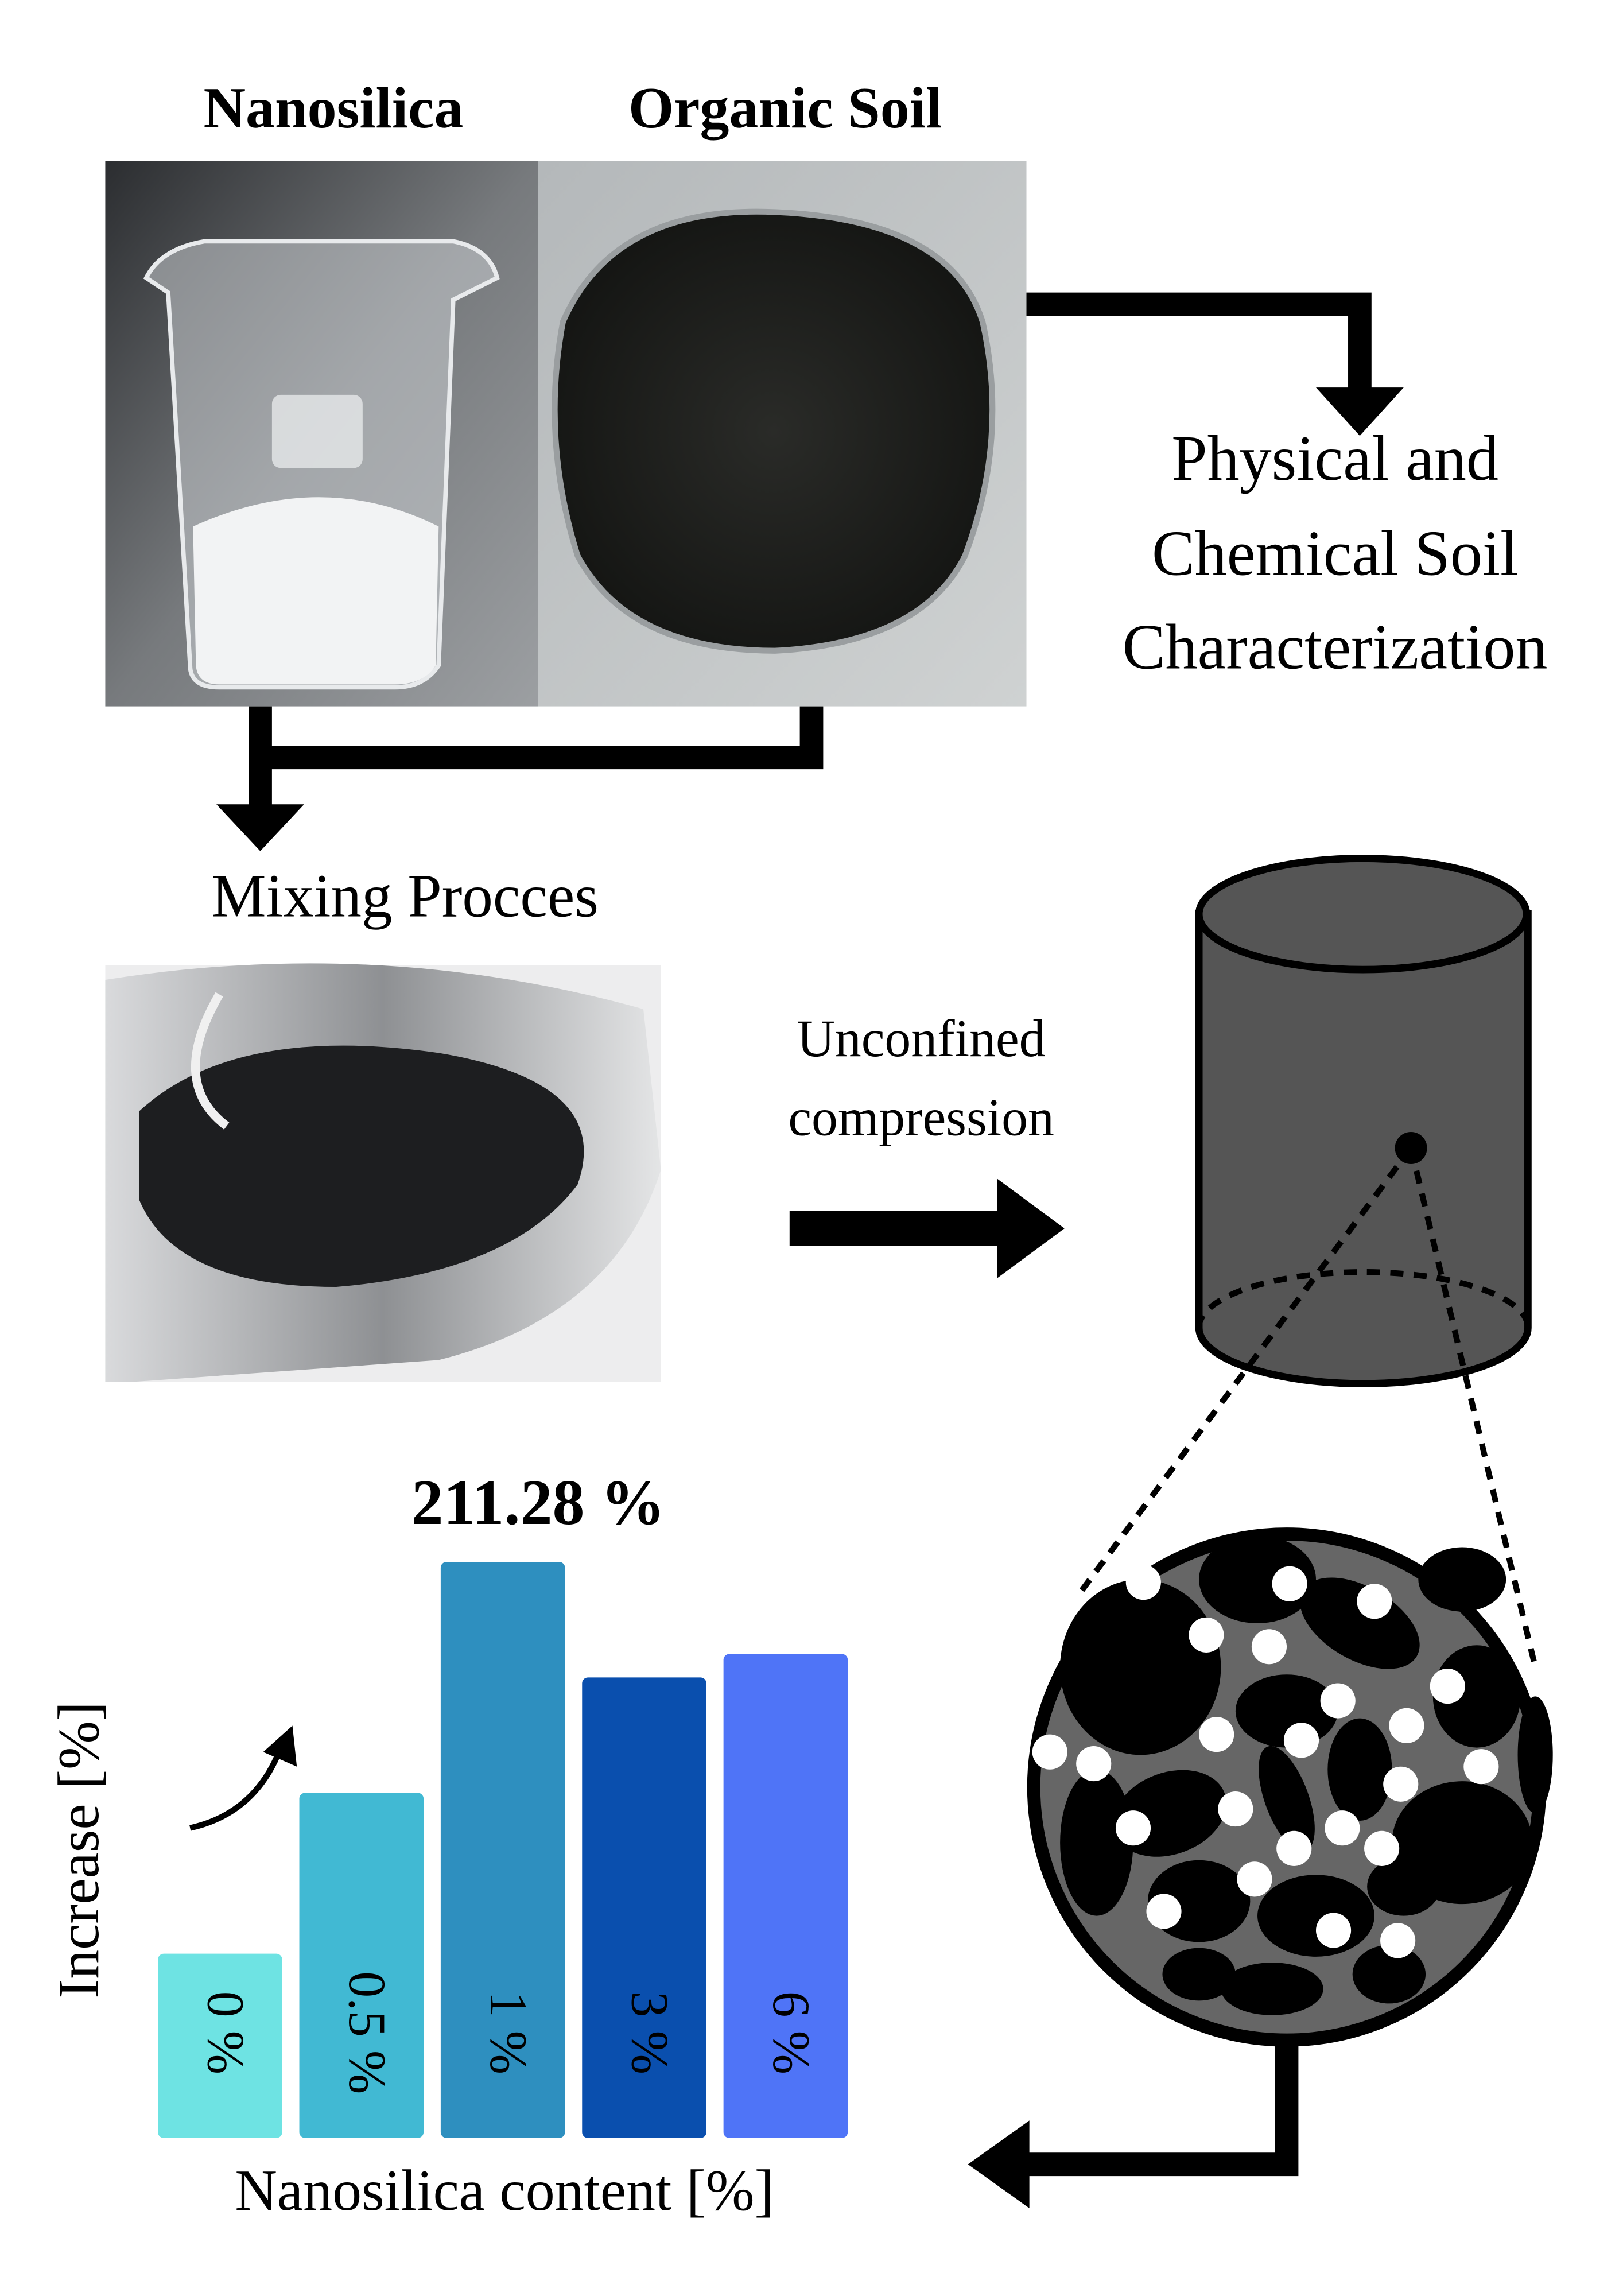 The height and width of the screenshot is (2296, 1623). I want to click on photo-nanosilica, so click(321, 434).